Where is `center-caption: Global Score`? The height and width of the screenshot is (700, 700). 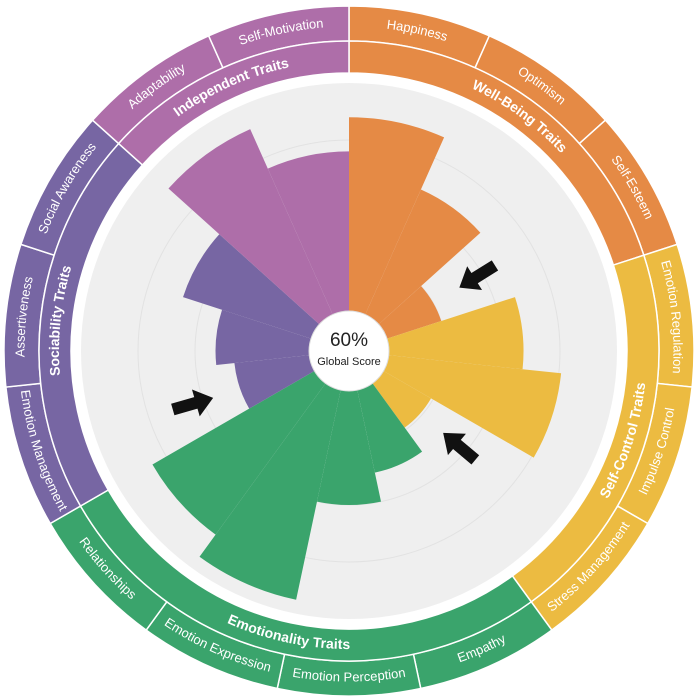 center-caption: Global Score is located at coordinates (349, 362).